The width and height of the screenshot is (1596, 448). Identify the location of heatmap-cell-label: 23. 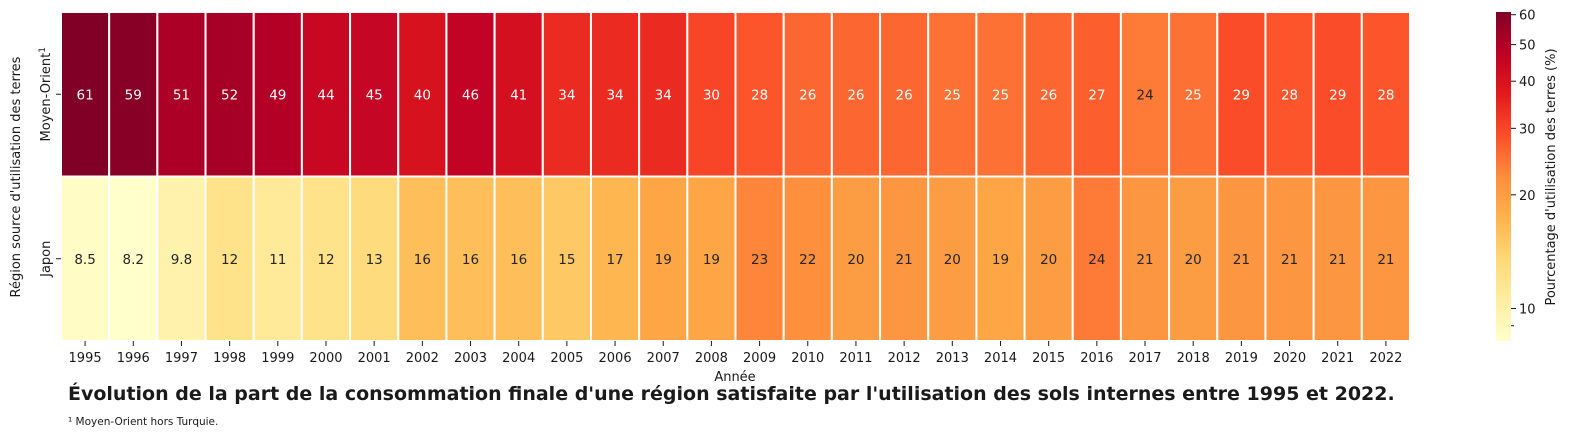
(759, 260).